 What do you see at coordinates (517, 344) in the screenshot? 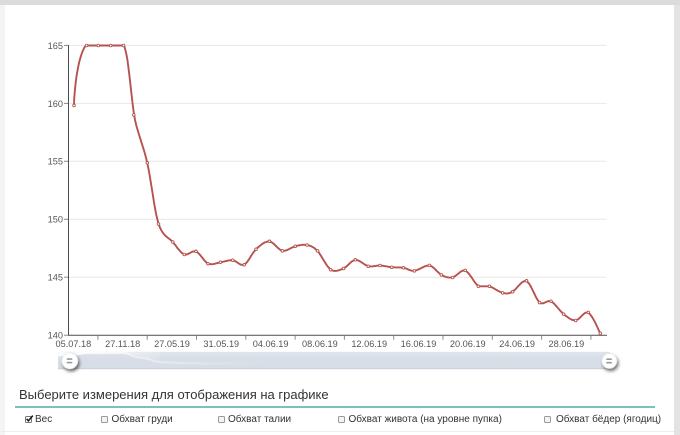
I see `svg-text: 24.06.19` at bounding box center [517, 344].